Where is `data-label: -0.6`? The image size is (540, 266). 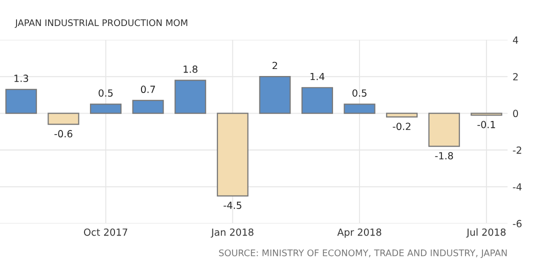
data-label: -0.6 is located at coordinates (63, 134).